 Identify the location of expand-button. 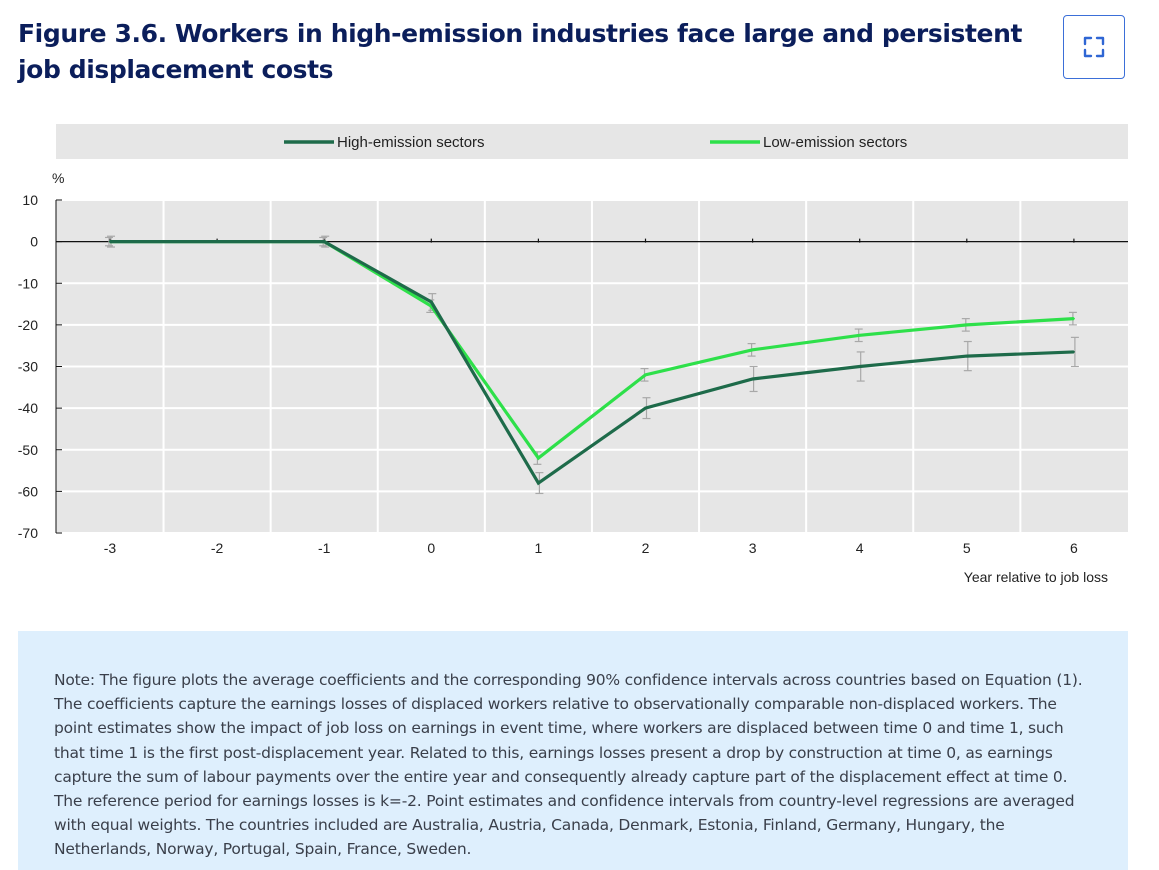
(1094, 47).